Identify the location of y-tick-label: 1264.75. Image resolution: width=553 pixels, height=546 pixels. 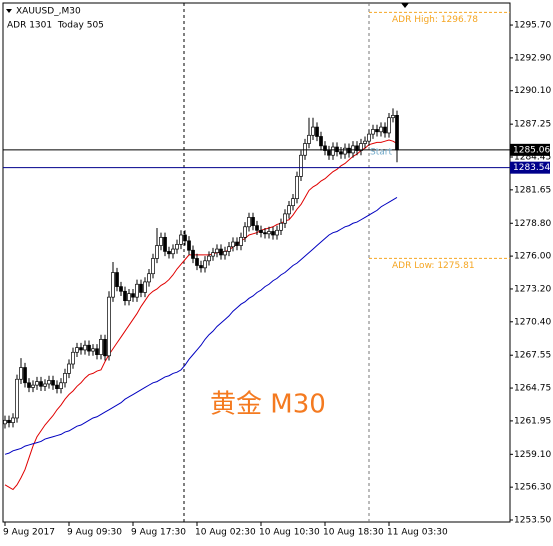
(532, 389).